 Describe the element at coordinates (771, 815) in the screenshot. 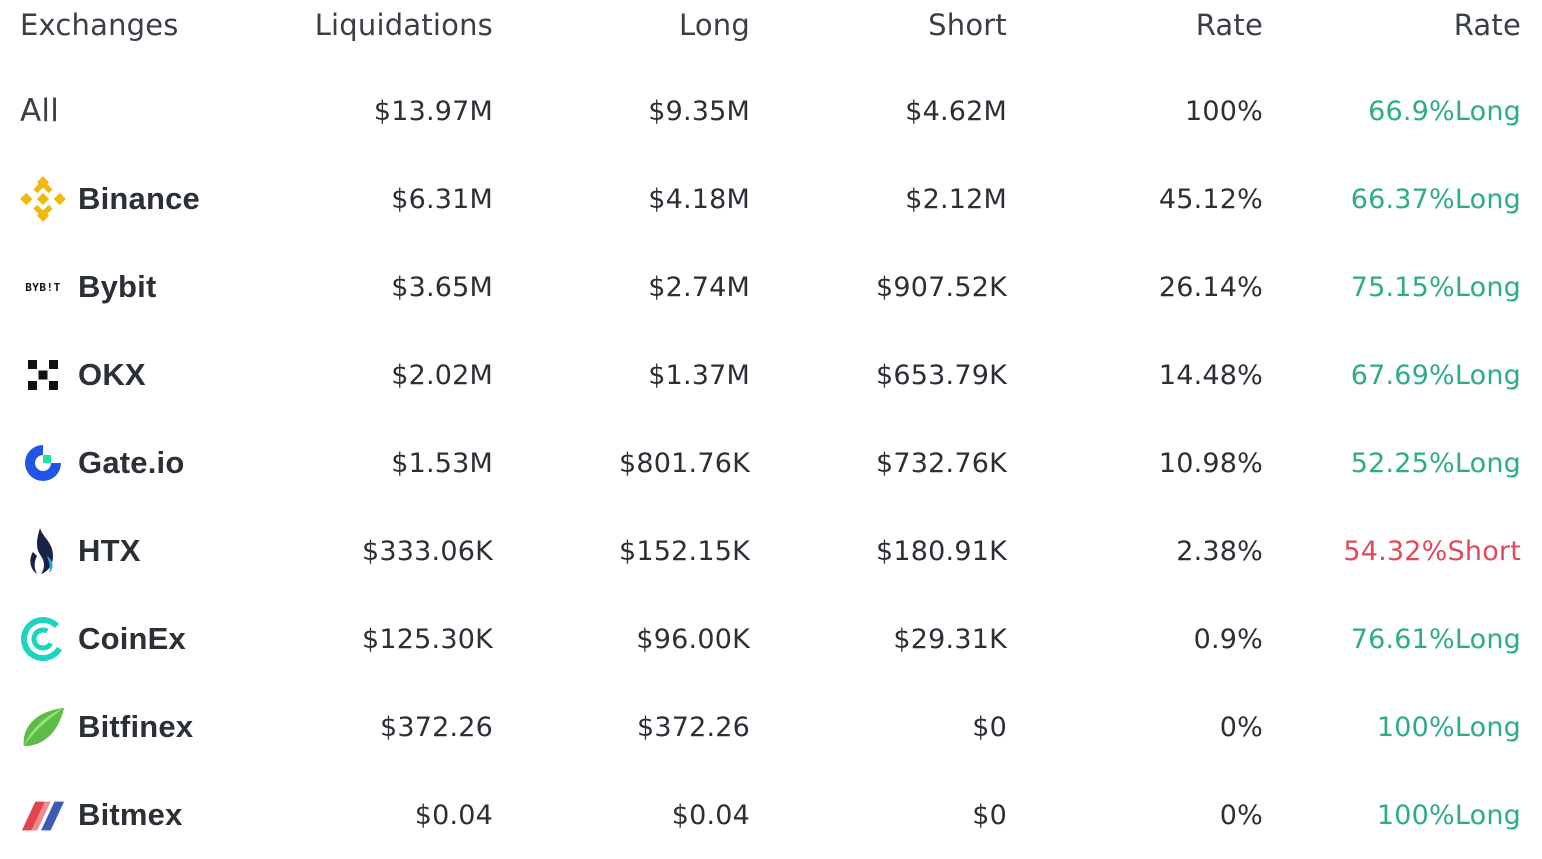

I see `table-row: Bitmex $0.04 $0.04 $0 0% 100%Long` at that location.